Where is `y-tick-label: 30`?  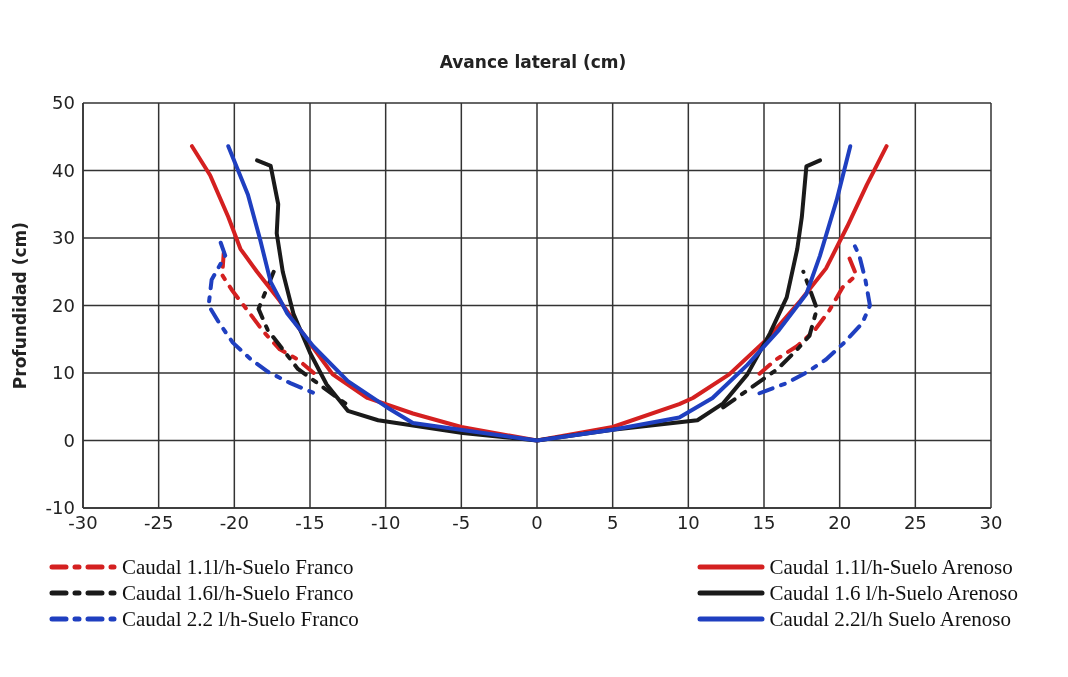
y-tick-label: 30 is located at coordinates (63, 238).